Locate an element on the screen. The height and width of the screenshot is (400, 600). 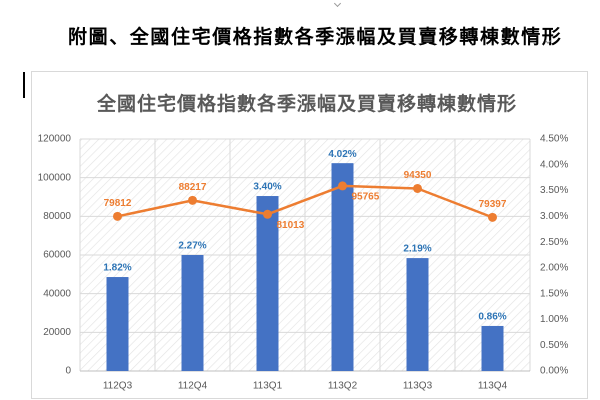
left-axis-tick-label: 60000 is located at coordinates (57, 255).